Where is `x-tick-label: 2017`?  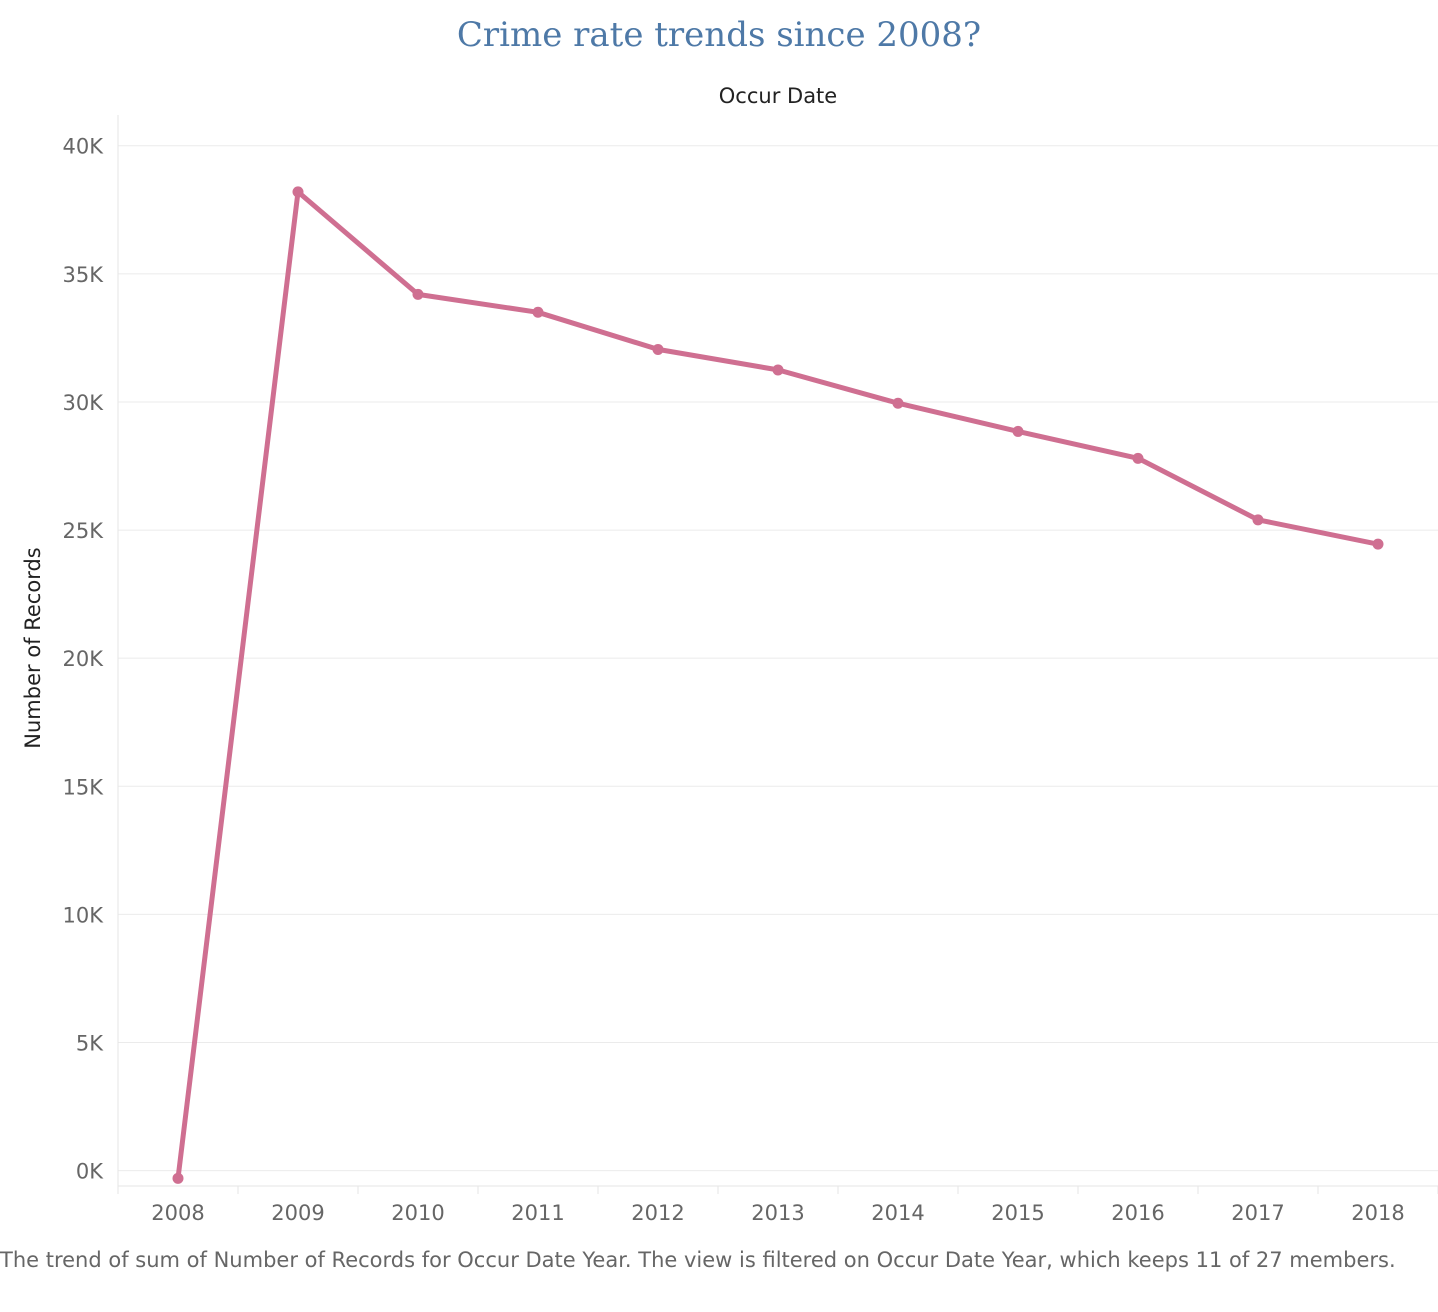 x-tick-label: 2017 is located at coordinates (1257, 1213).